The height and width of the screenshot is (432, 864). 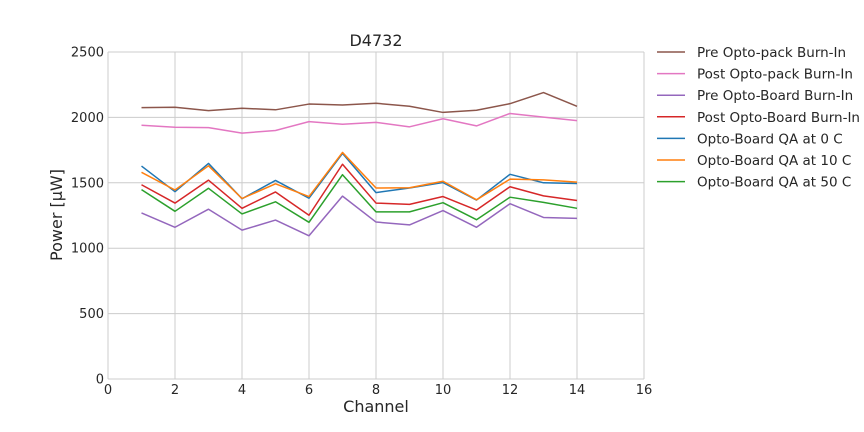 I want to click on x-tick-label: 8, so click(x=376, y=390).